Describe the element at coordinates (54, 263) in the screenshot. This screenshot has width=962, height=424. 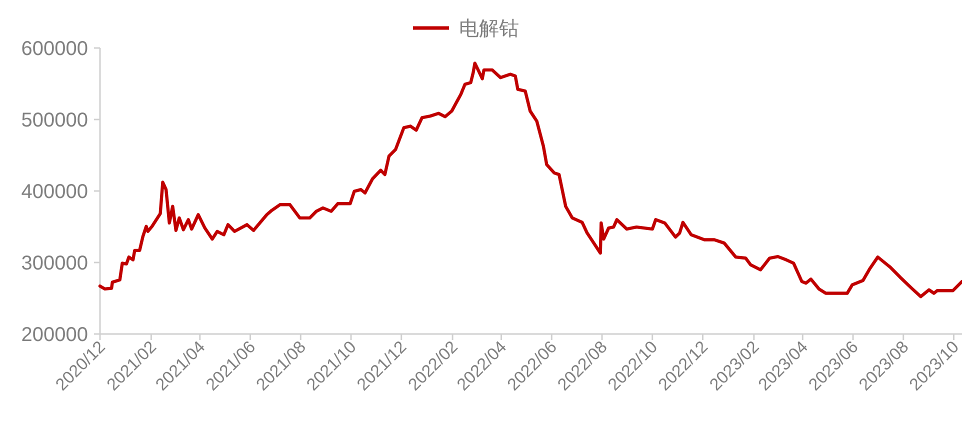
I see `y-tick-label: 300000` at that location.